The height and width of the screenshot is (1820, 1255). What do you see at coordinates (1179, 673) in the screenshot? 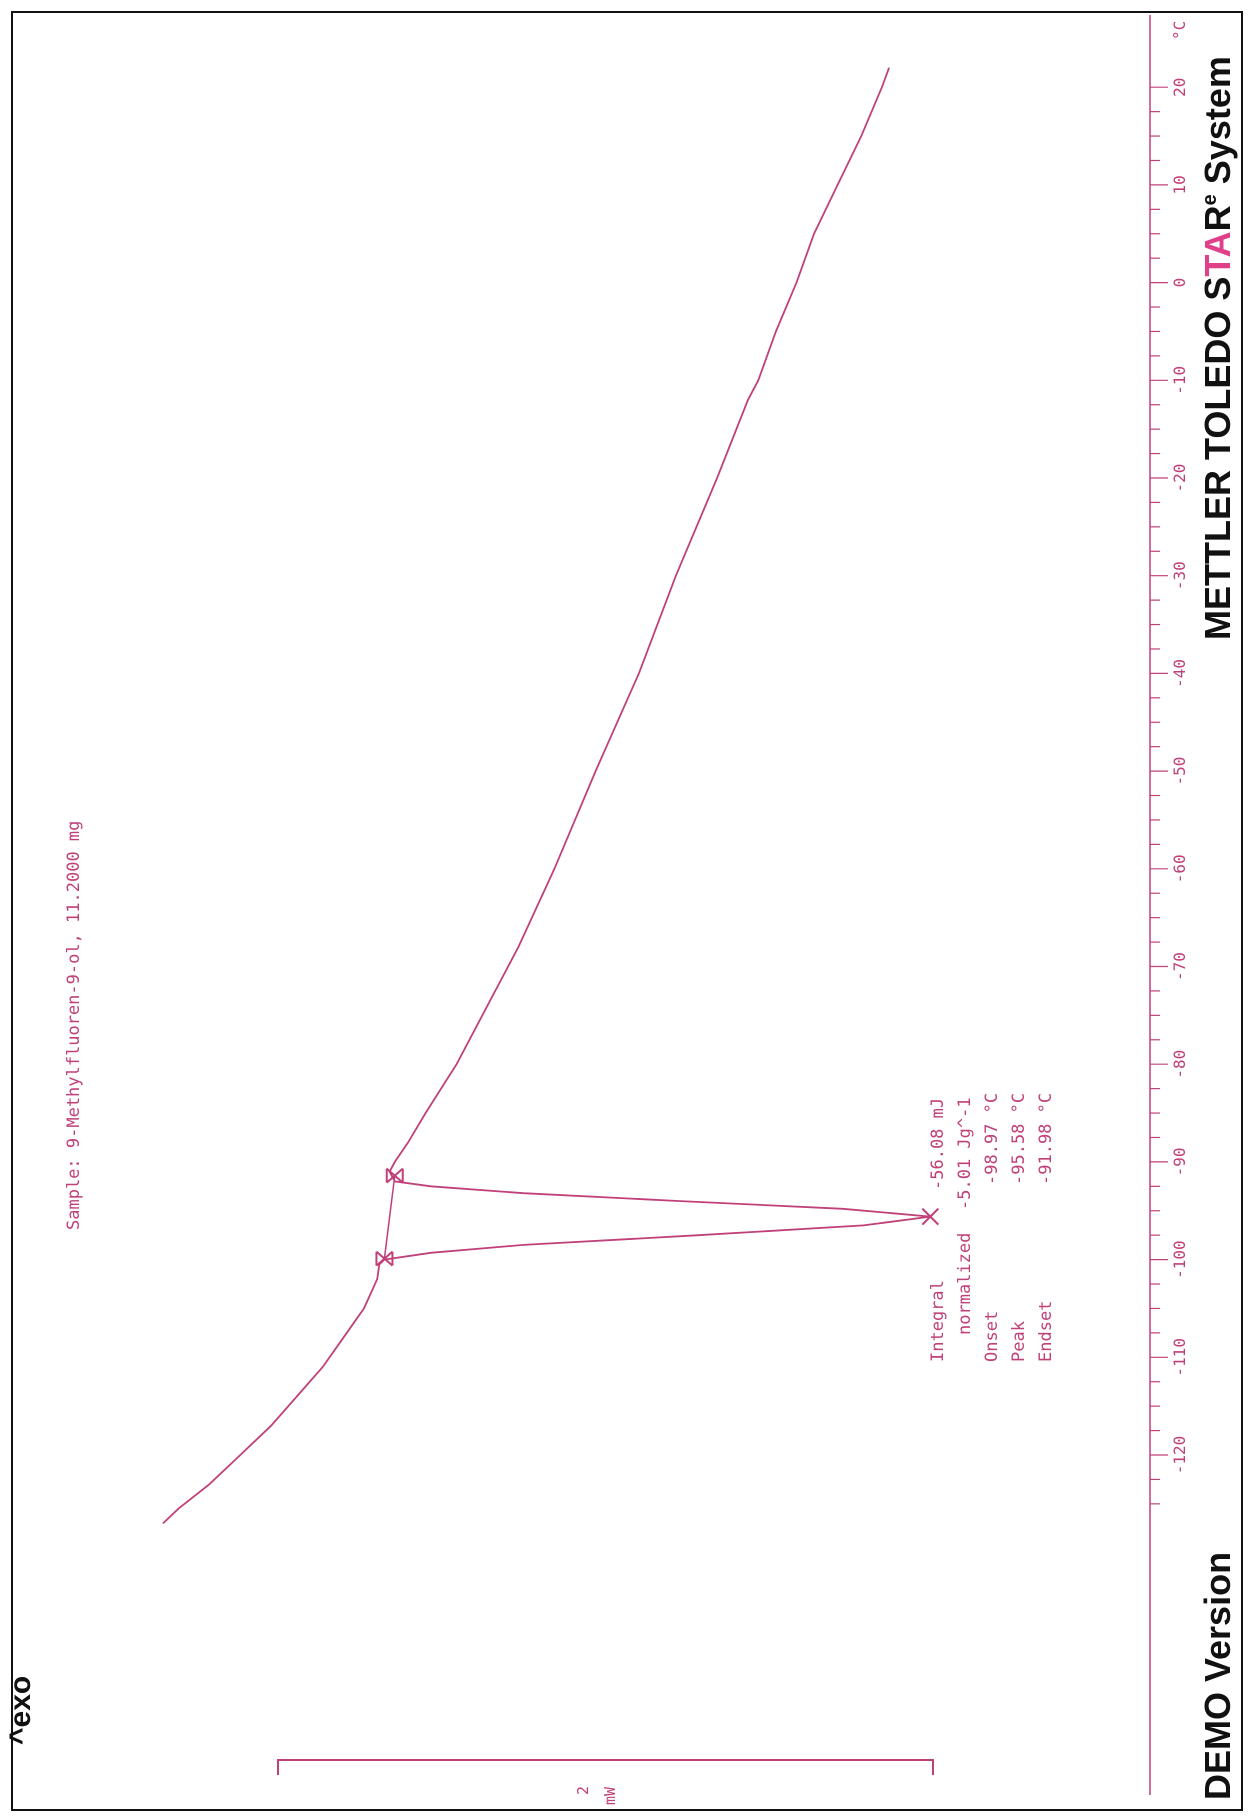
I see `x-tick-label: -40` at bounding box center [1179, 673].